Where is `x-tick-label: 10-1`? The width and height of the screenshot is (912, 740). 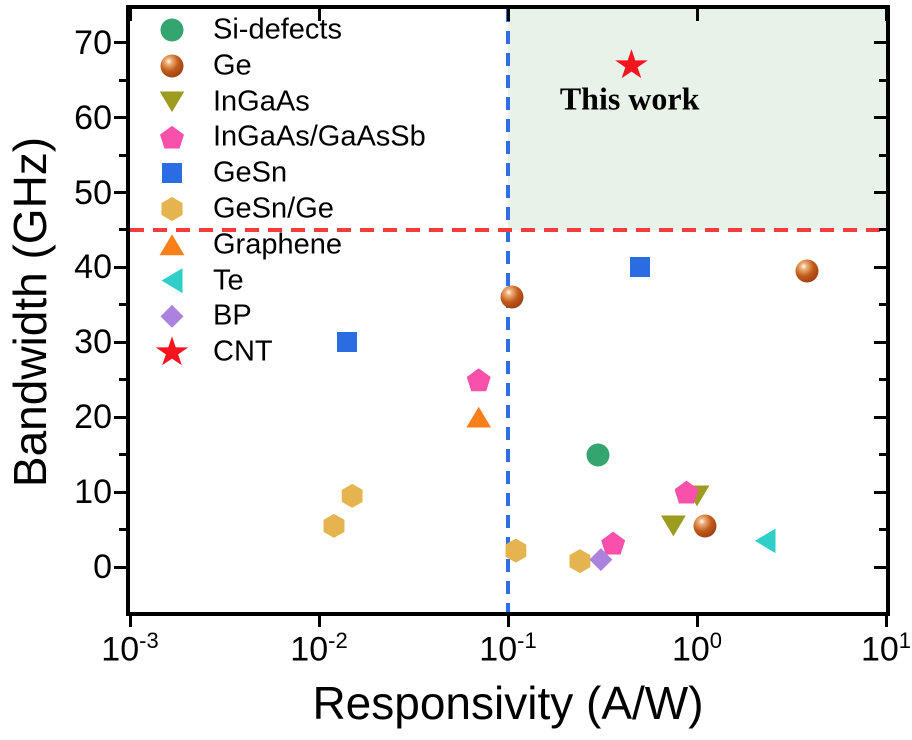 x-tick-label: 10-1 is located at coordinates (508, 648).